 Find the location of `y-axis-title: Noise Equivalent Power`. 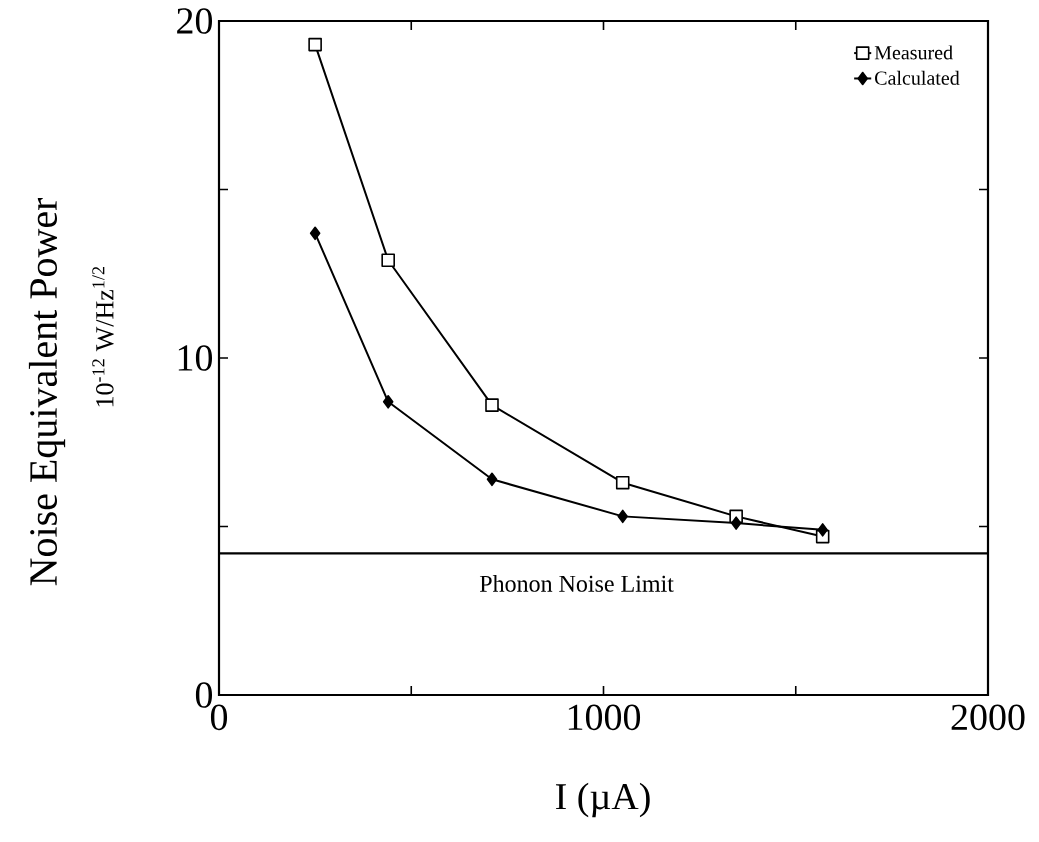

y-axis-title: Noise Equivalent Power is located at coordinates (47, 391).